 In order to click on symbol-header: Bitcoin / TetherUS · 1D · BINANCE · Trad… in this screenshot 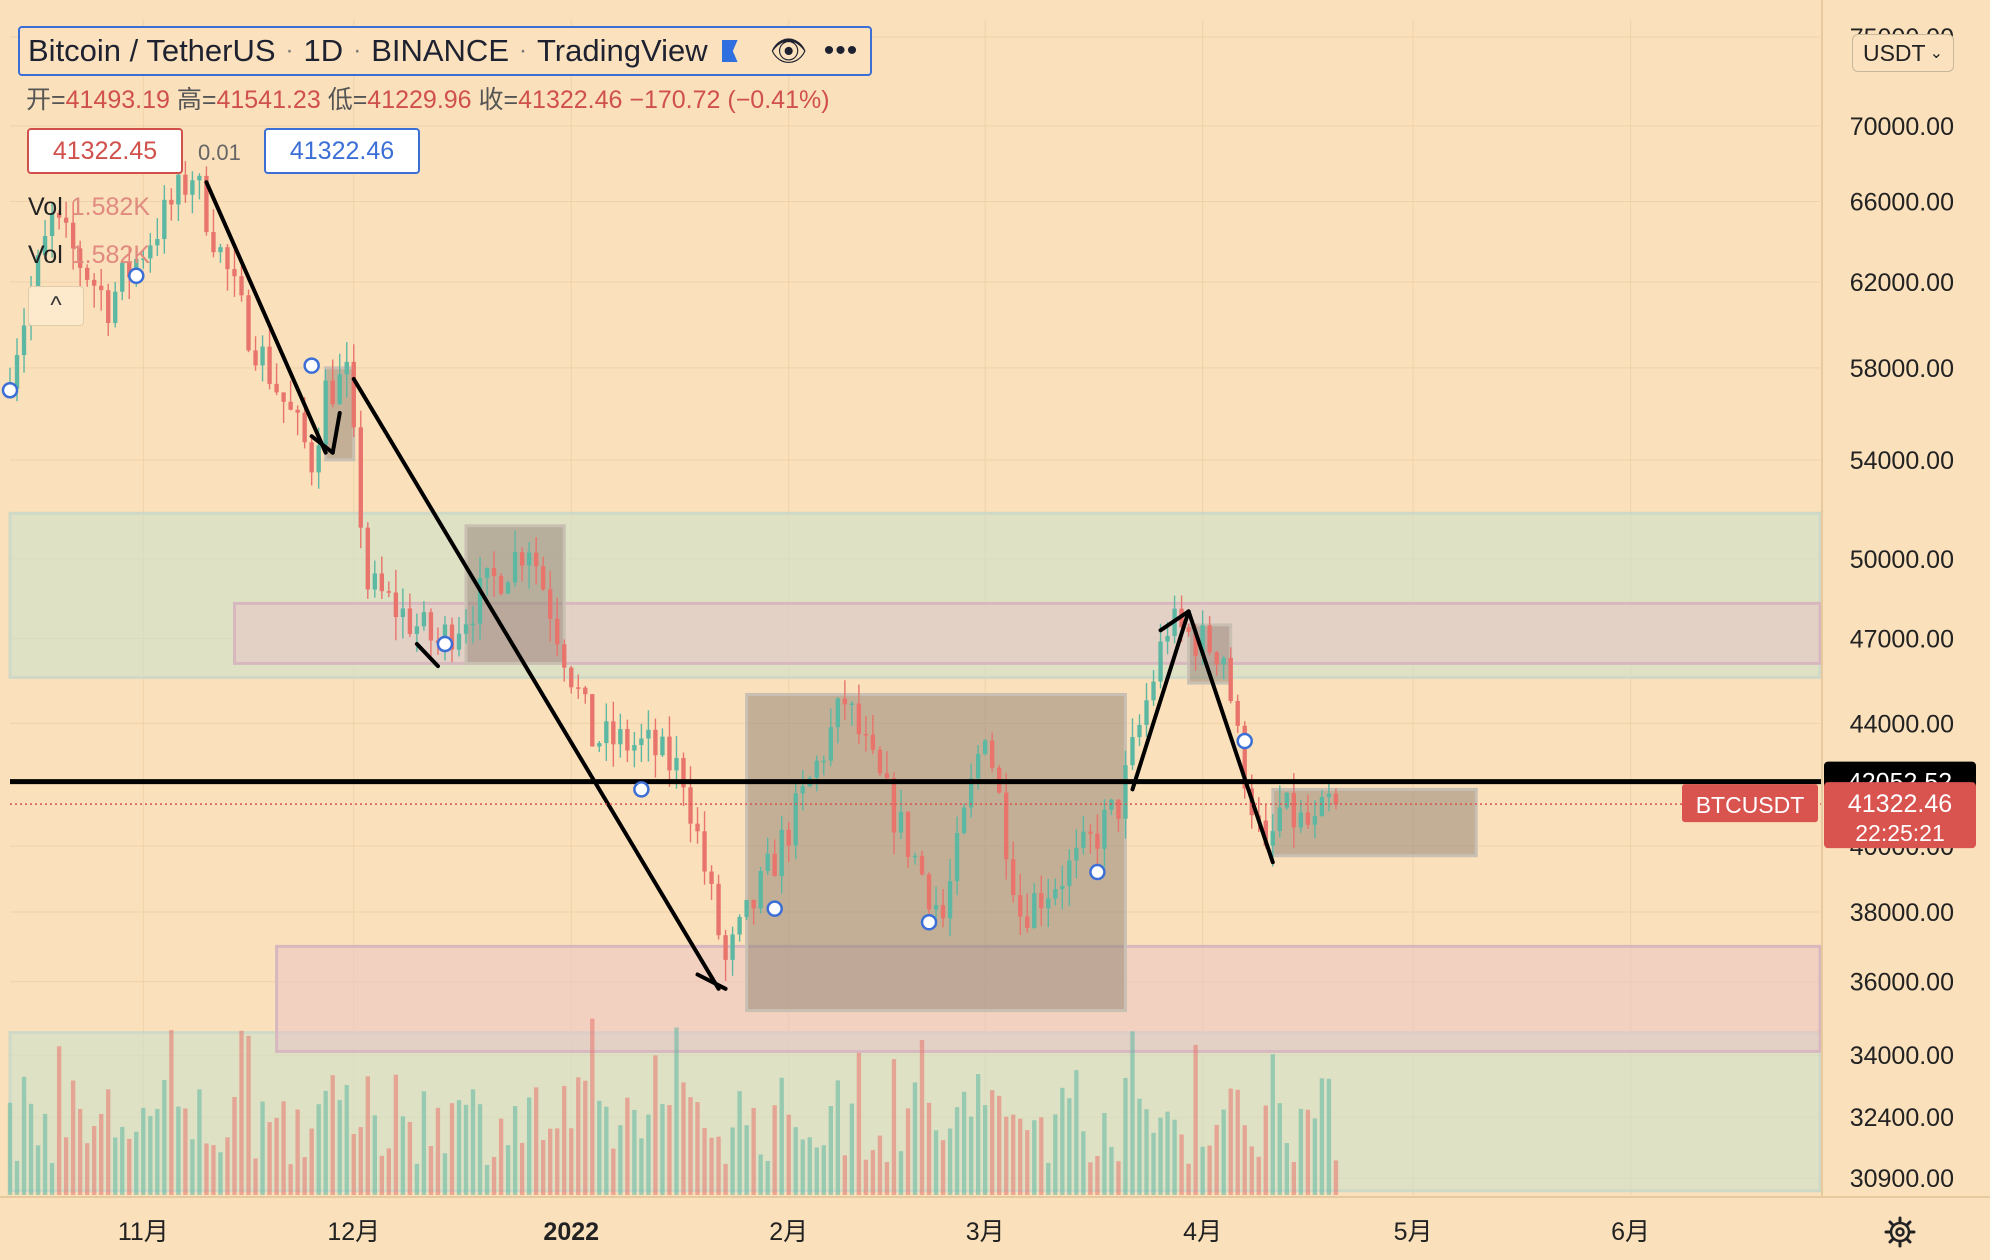, I will do `click(445, 51)`.